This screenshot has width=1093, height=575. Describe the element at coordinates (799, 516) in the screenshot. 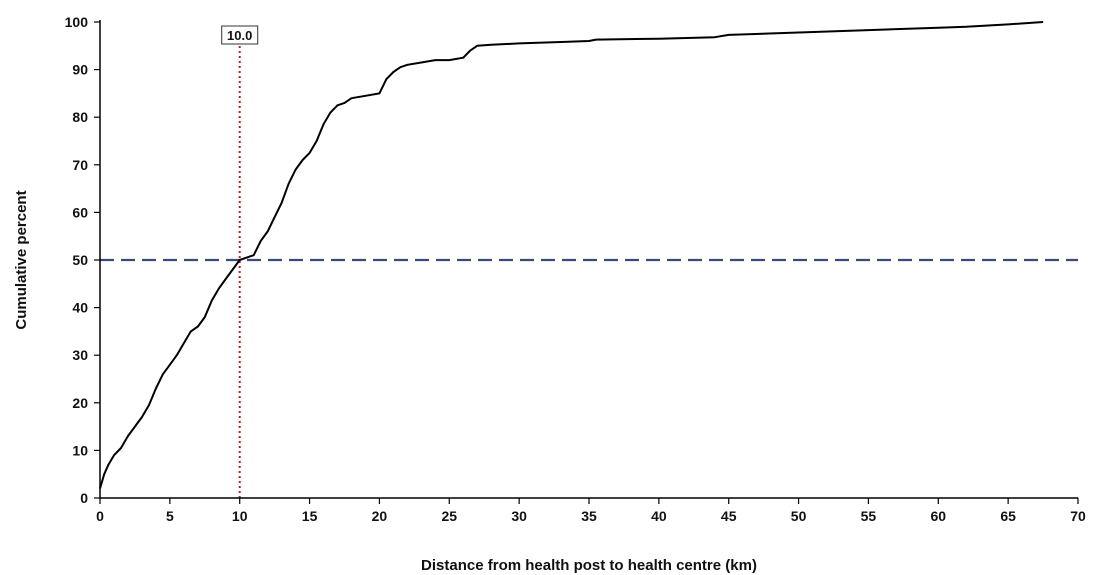

I see `x-tick-label: 50` at that location.